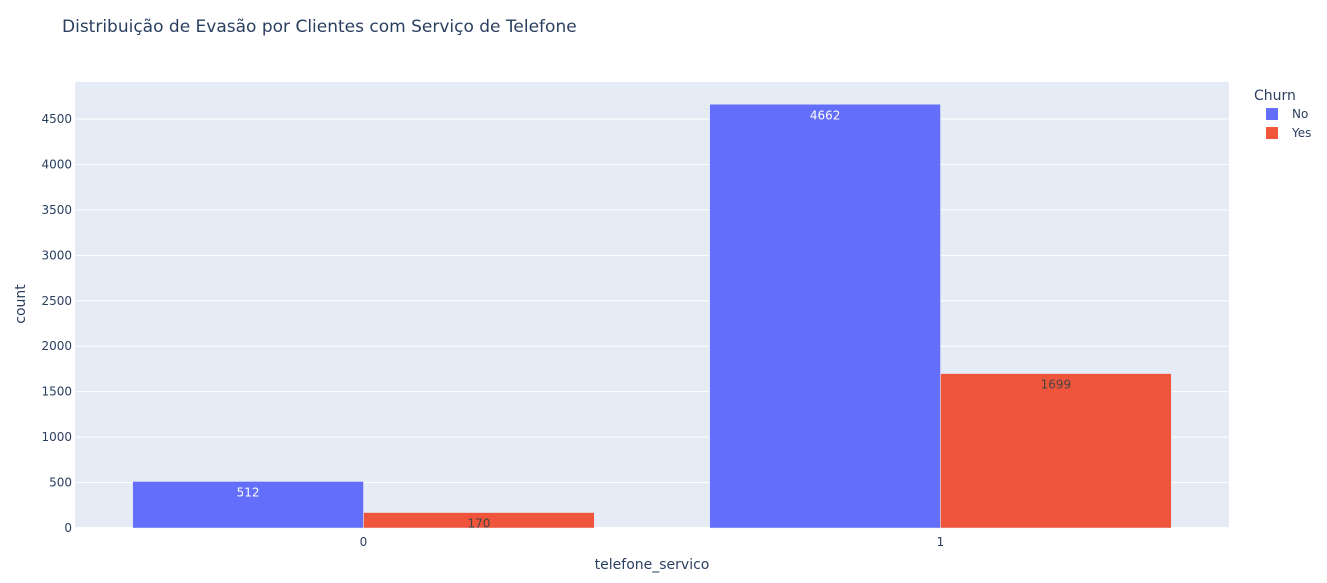 The image size is (1327, 583). What do you see at coordinates (1275, 96) in the screenshot?
I see `legend-title: Churn` at bounding box center [1275, 96].